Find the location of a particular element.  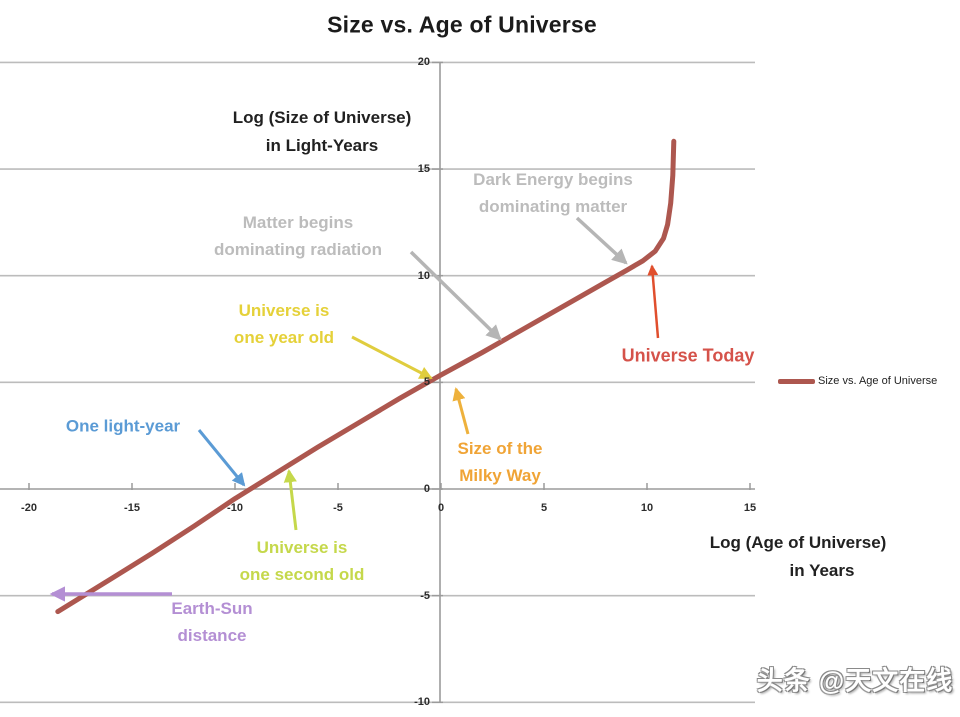

legend-label: Size vs. Age of Universe is located at coordinates (878, 381).